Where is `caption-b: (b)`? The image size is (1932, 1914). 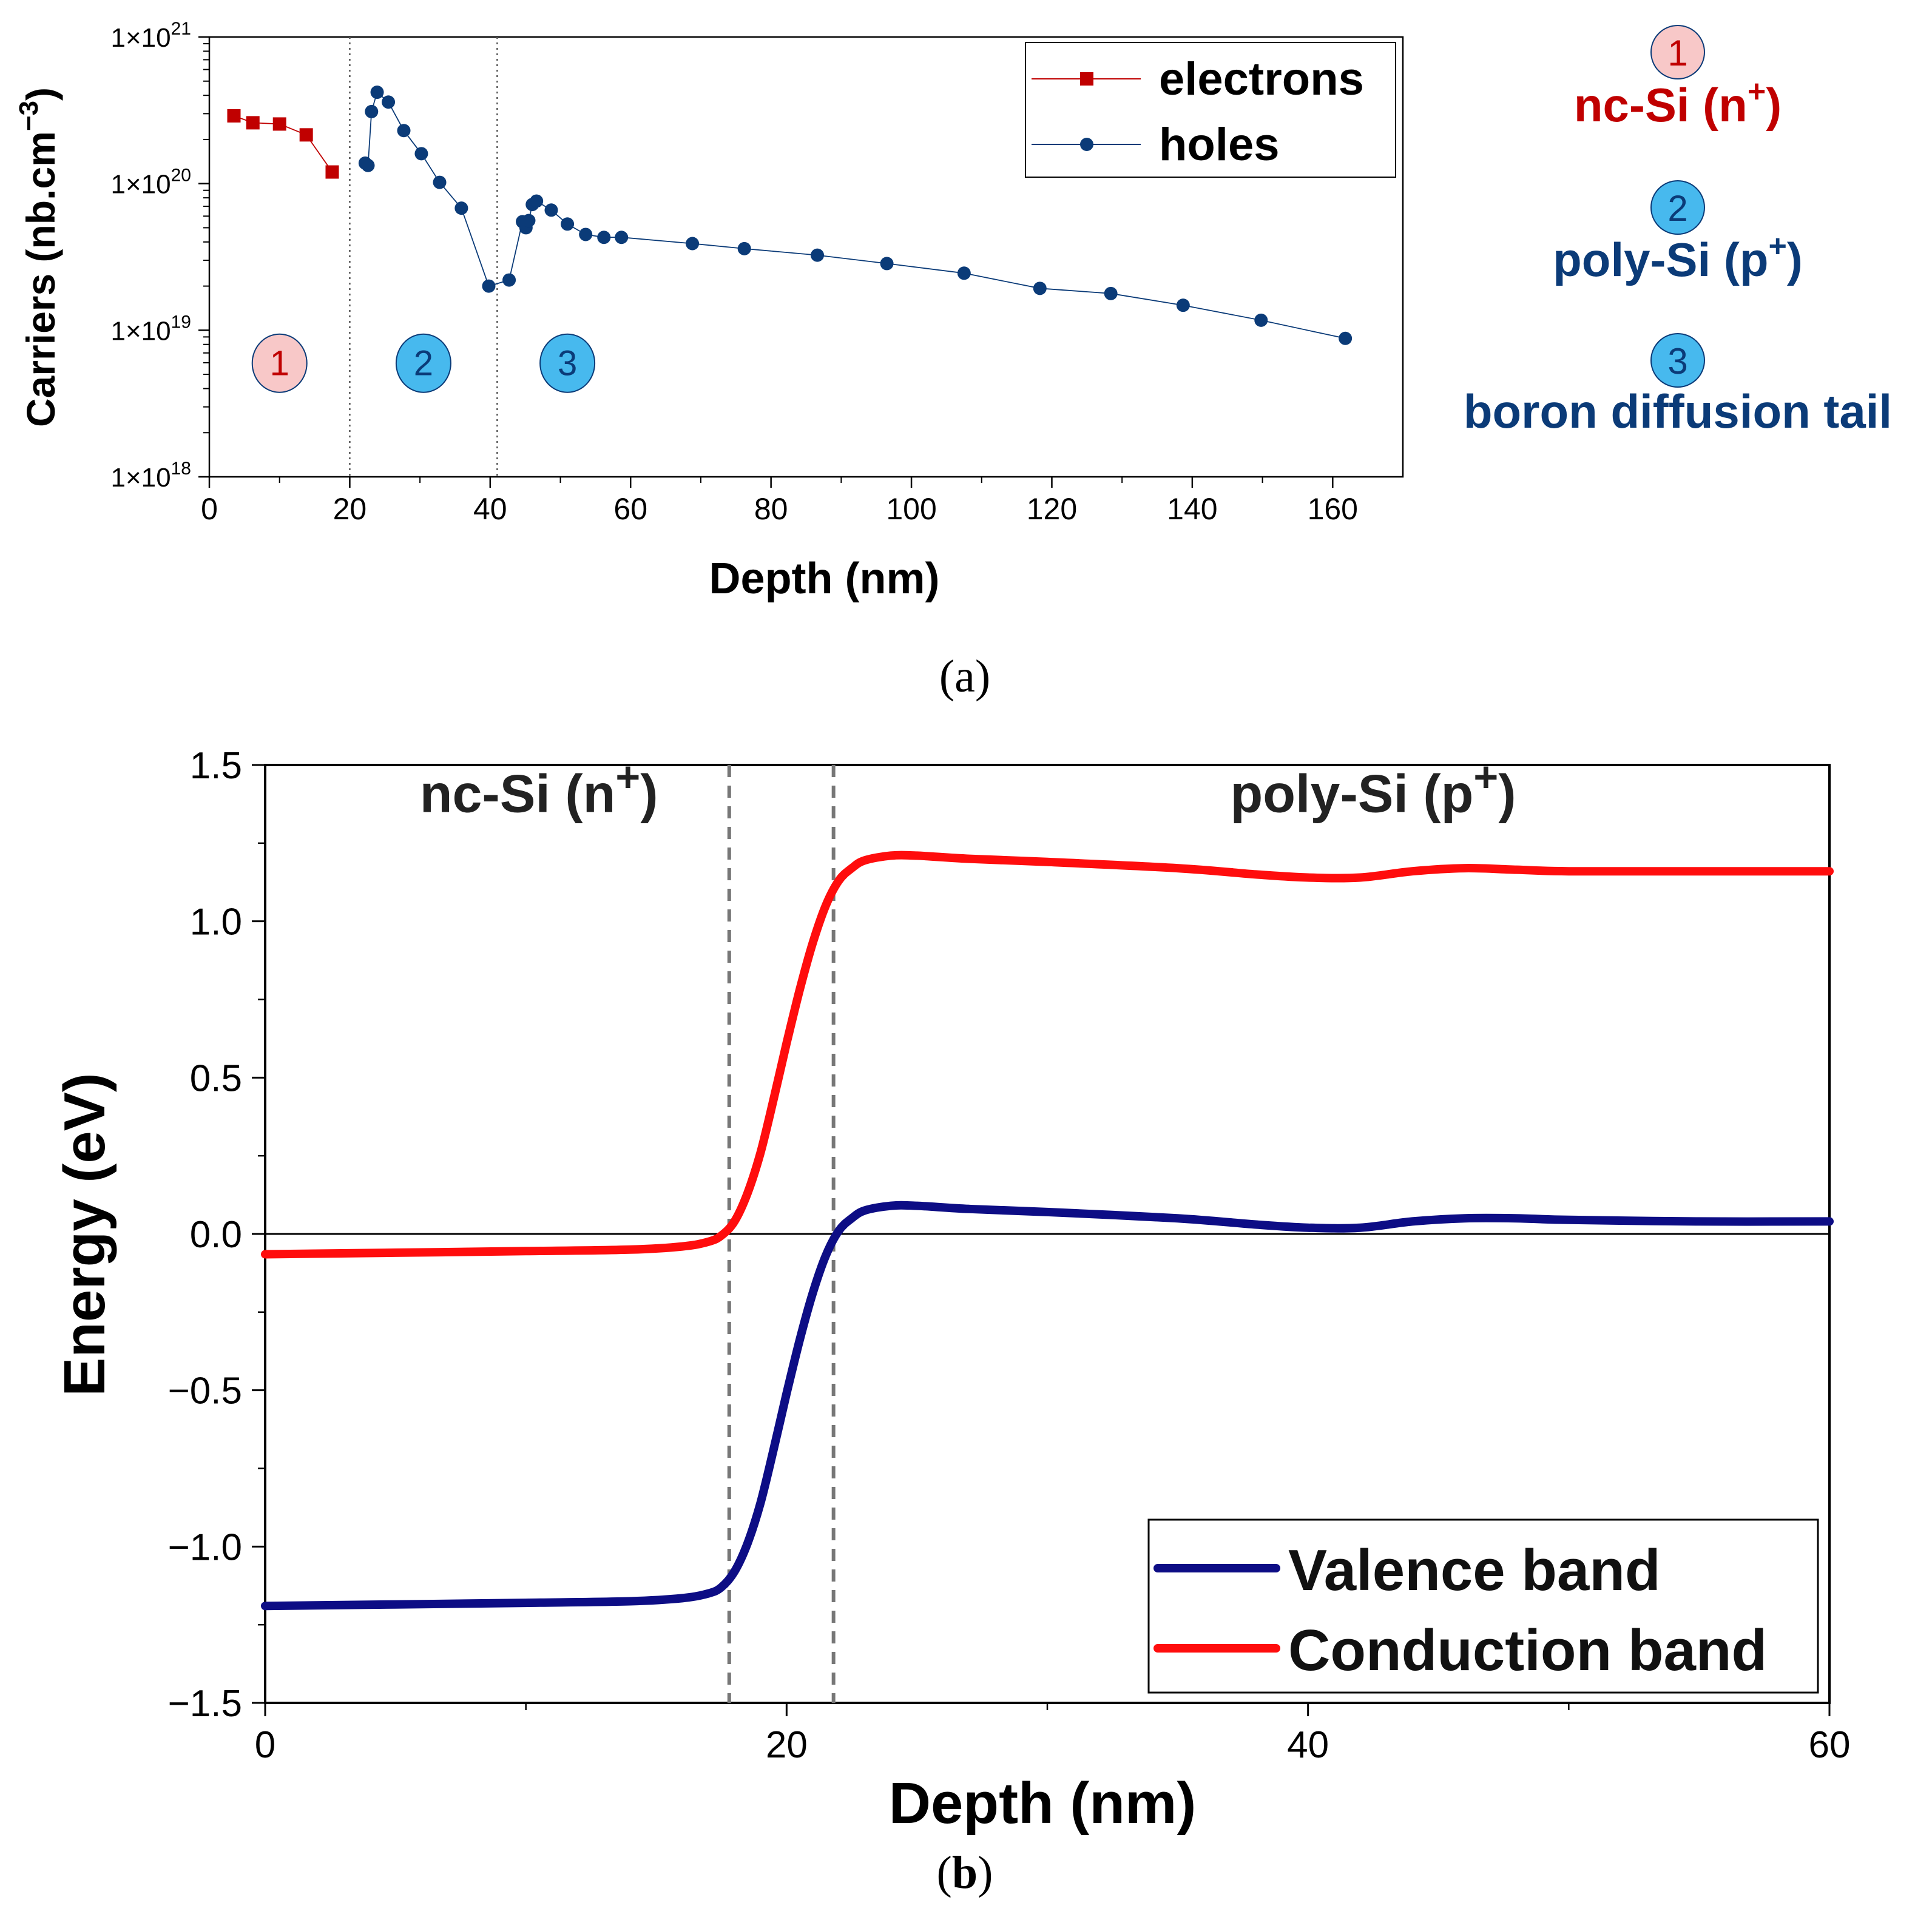 caption-b: (b) is located at coordinates (965, 1872).